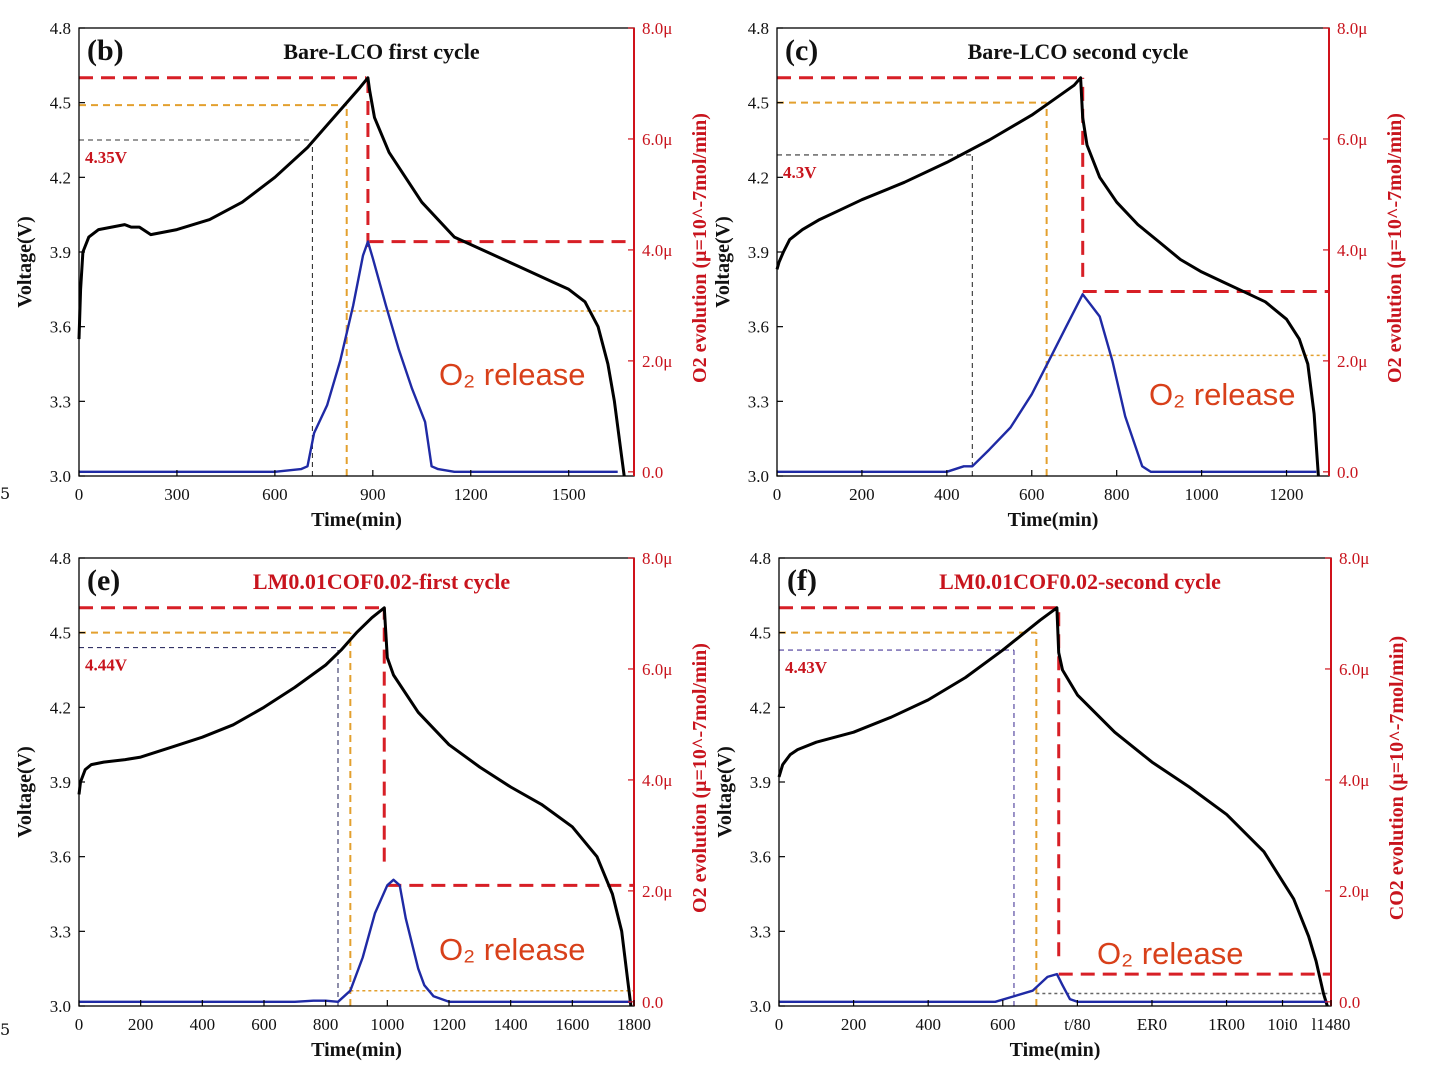  What do you see at coordinates (511, 1024) in the screenshot?
I see `x-tick-label: 1400` at bounding box center [511, 1024].